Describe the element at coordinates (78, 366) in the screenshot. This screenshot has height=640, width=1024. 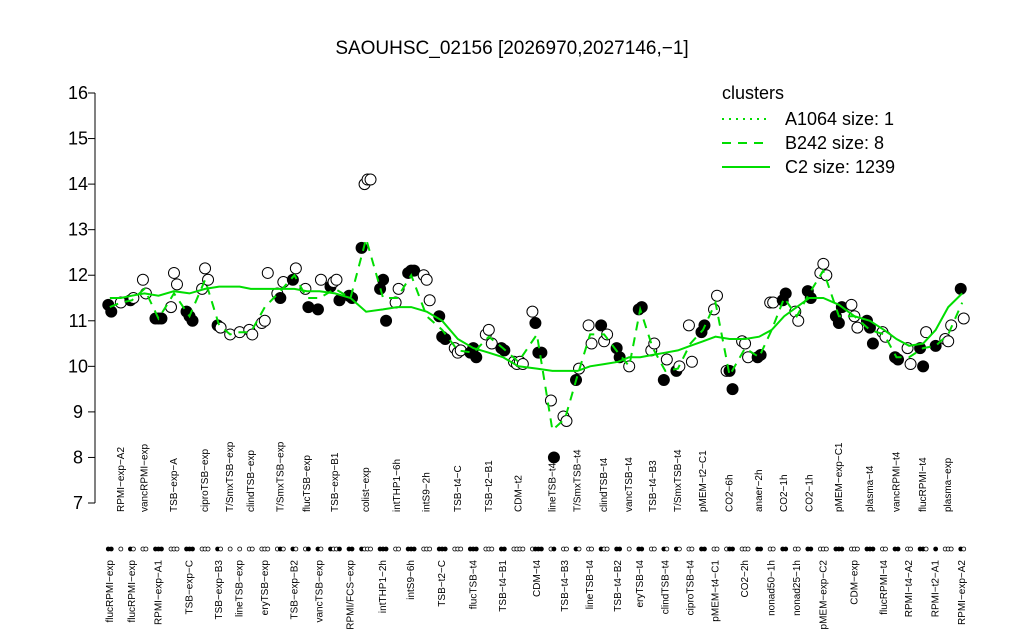
I see `y-tick-label: 10` at that location.